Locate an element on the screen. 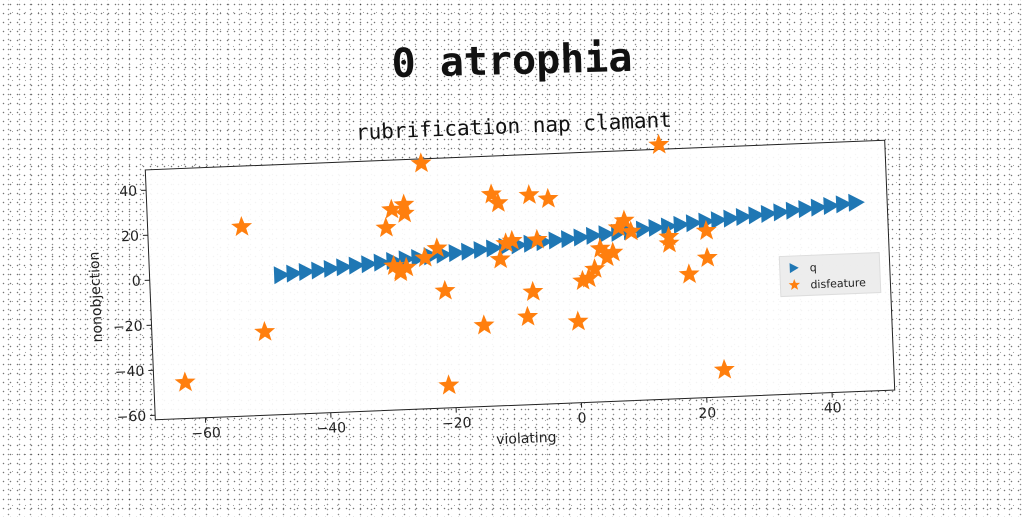  y-tick-label: 0 is located at coordinates (137, 282).